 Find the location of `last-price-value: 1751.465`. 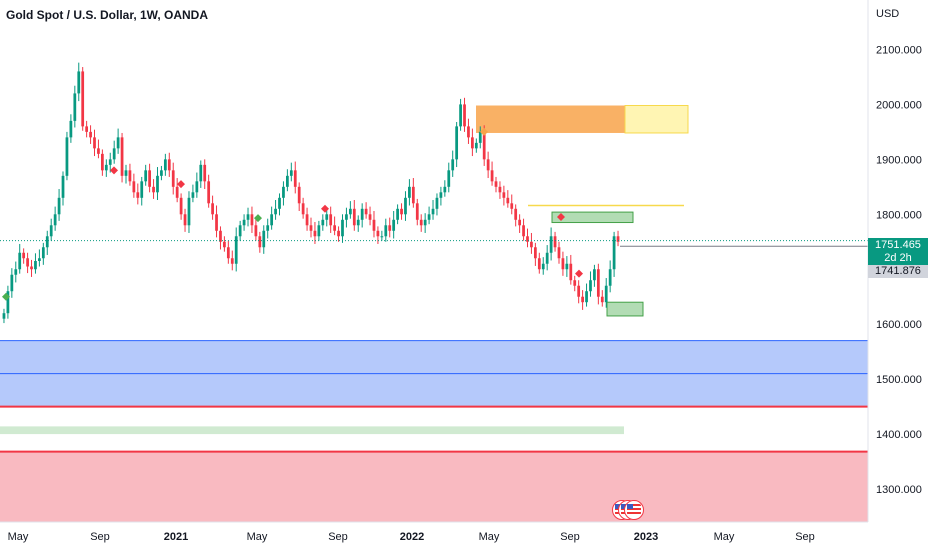

last-price-value: 1751.465 is located at coordinates (898, 245).